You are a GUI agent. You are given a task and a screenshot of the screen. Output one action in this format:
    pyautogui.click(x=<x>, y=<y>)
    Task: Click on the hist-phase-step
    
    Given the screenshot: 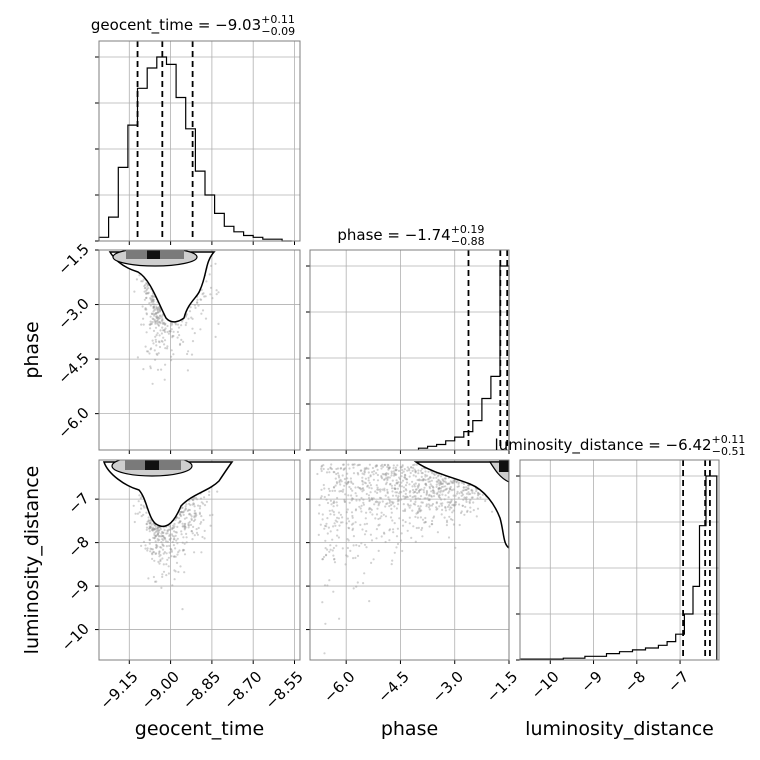 What is the action you would take?
    pyautogui.click(x=463, y=357)
    